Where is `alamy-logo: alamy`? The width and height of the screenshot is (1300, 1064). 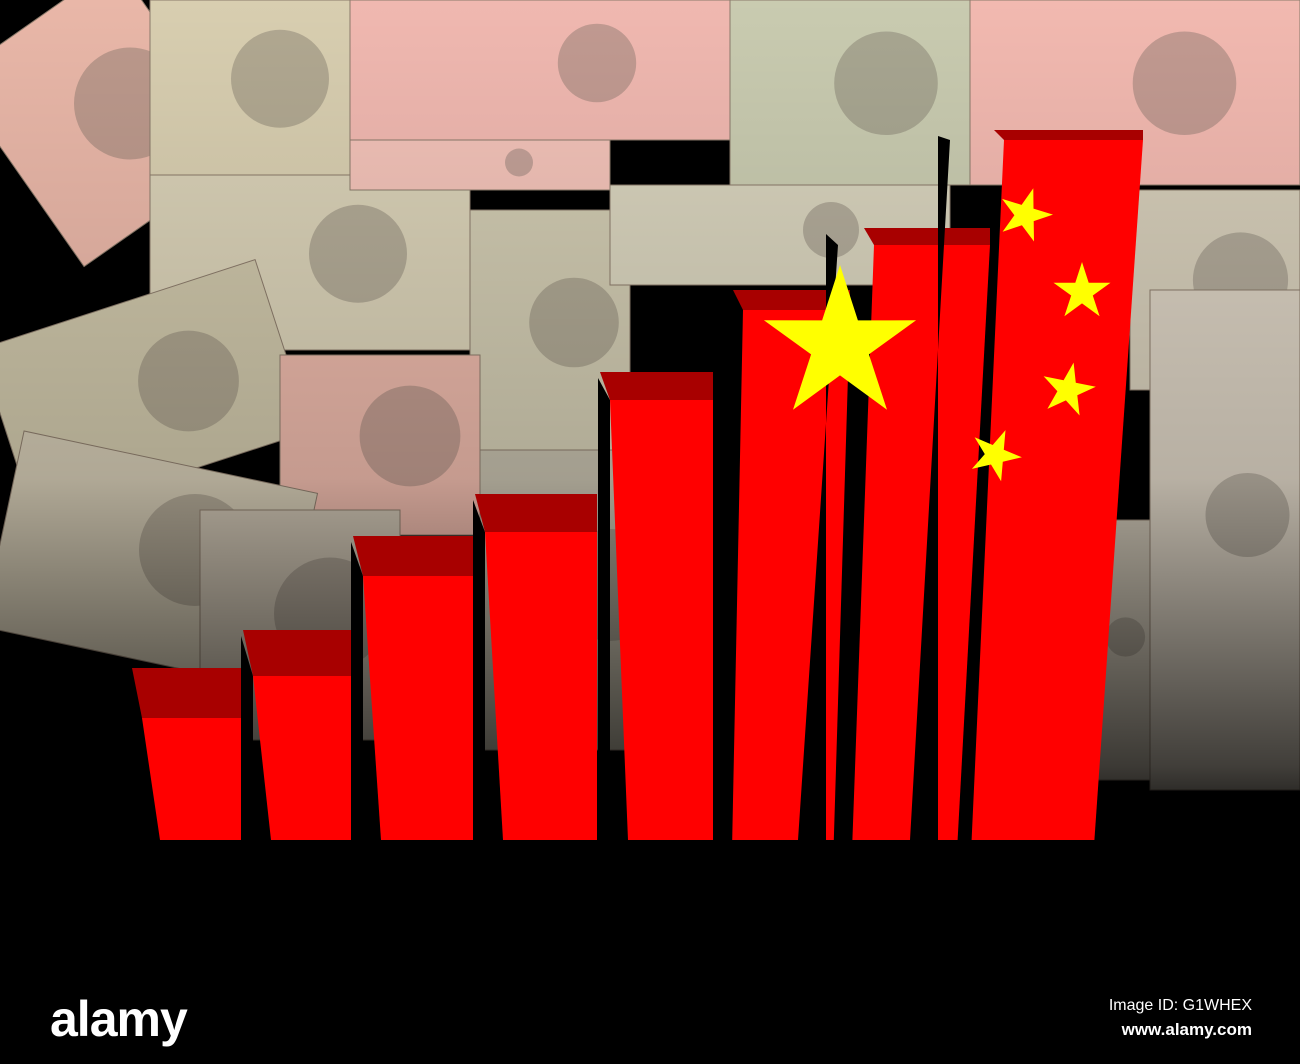
alamy-logo: alamy is located at coordinates (119, 1019).